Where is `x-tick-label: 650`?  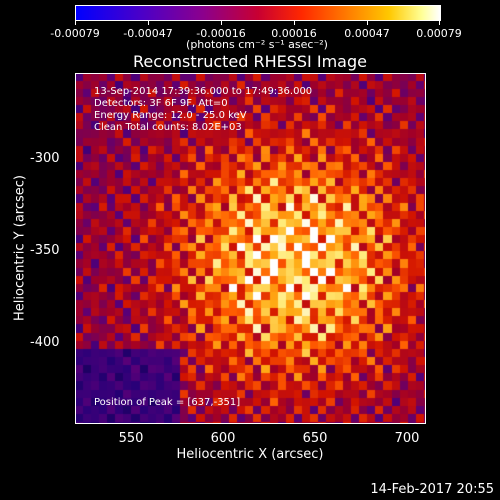
x-tick-label: 650 is located at coordinates (315, 438).